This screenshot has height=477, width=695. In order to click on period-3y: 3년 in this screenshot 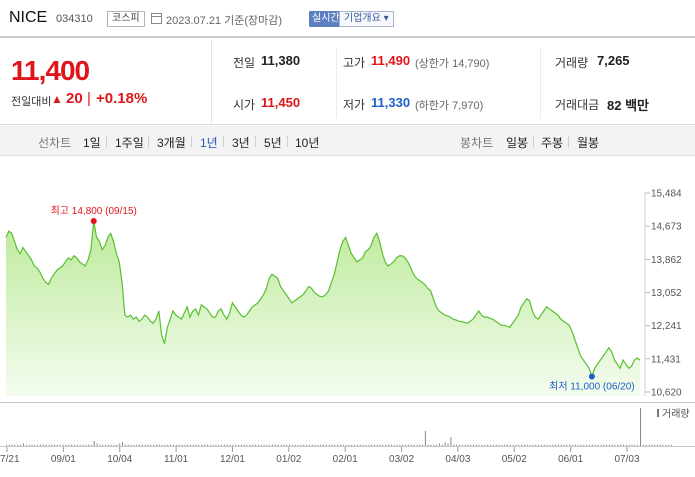, I will do `click(241, 143)`.